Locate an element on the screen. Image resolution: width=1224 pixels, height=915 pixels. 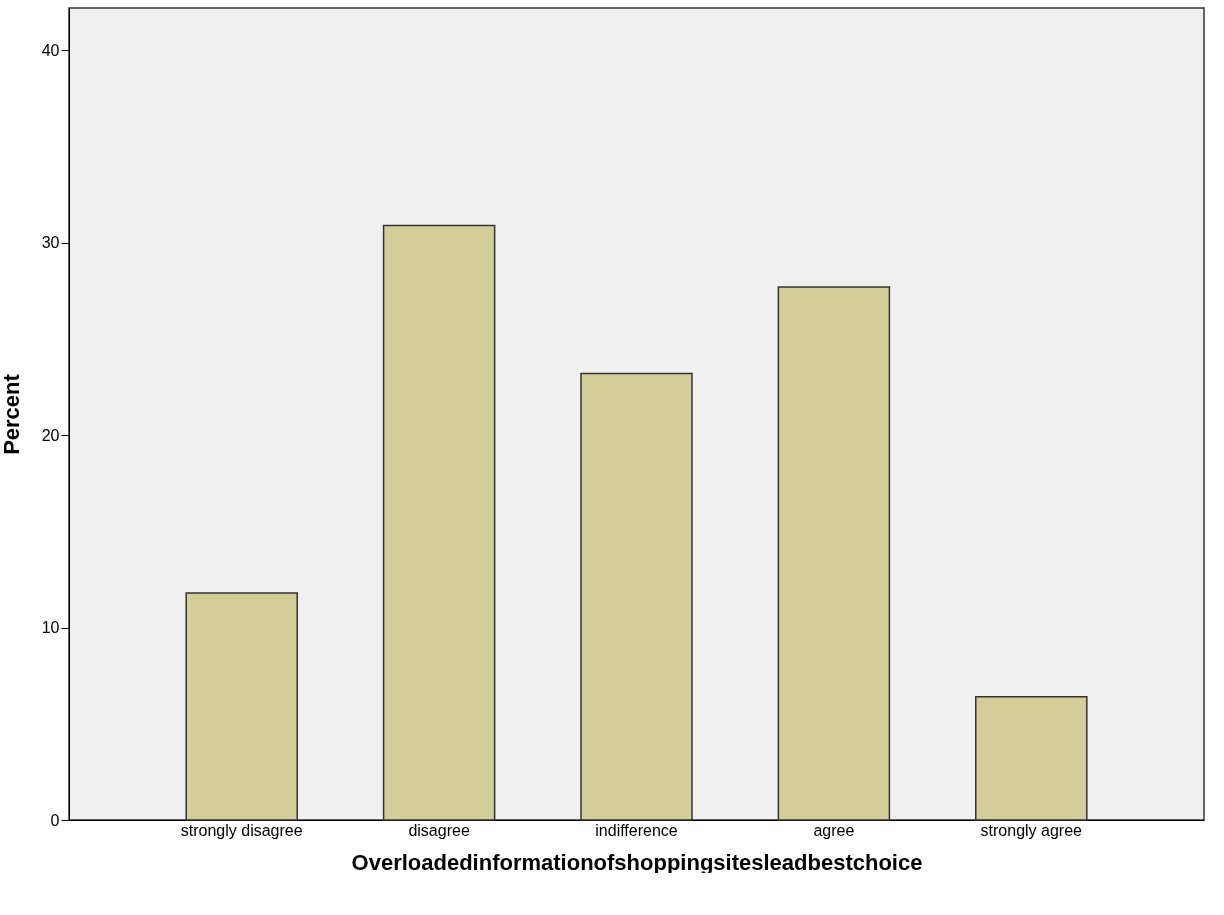
y-tick-label: 20 is located at coordinates (50, 435).